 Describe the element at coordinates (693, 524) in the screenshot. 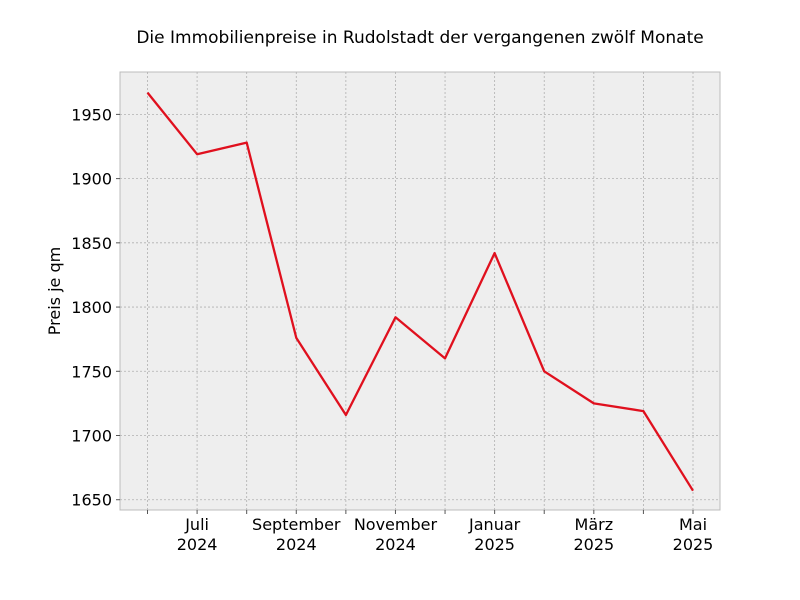

I see `x-tick-label-month: Mai` at that location.